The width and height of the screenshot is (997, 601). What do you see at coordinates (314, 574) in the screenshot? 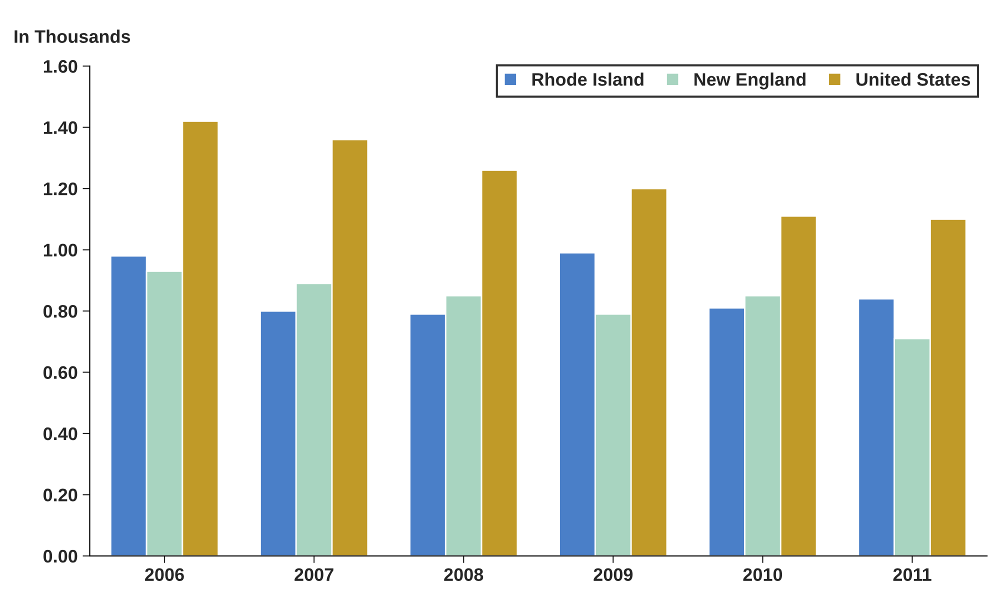
I see `x-tick-label: 2007` at bounding box center [314, 574].